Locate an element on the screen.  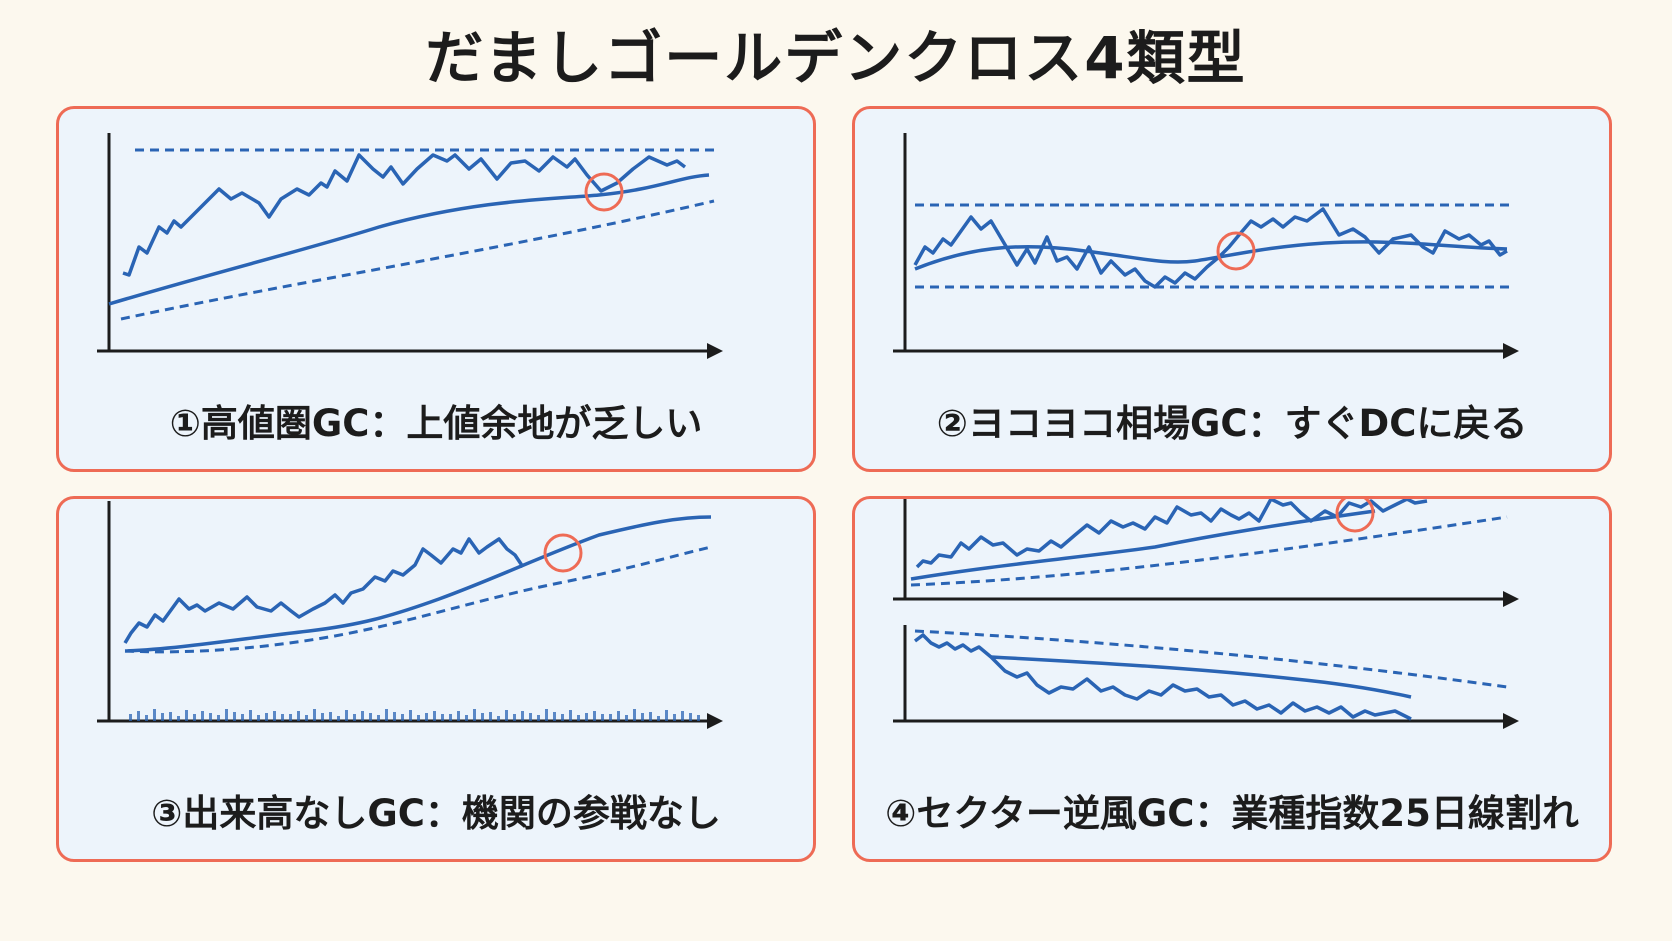
sector-index-line is located at coordinates (1162, 677).